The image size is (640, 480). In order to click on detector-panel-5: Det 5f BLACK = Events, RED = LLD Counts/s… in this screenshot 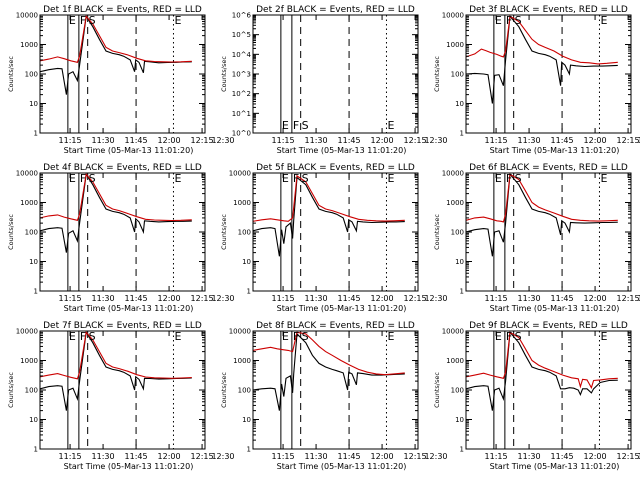, I will do `click(334, 238)`.